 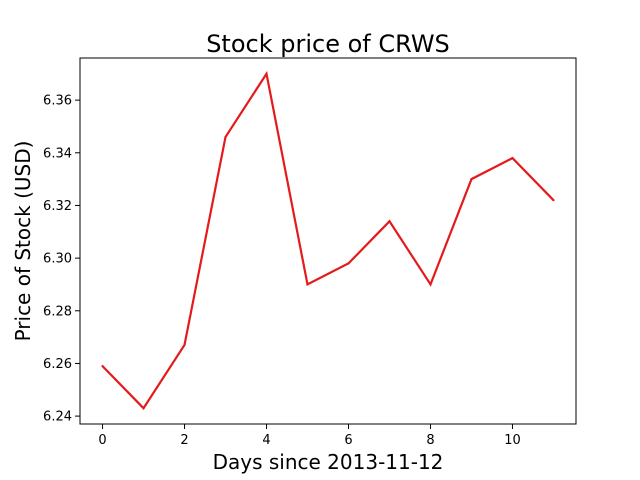 What do you see at coordinates (102, 440) in the screenshot?
I see `x-tick-label: 0` at bounding box center [102, 440].